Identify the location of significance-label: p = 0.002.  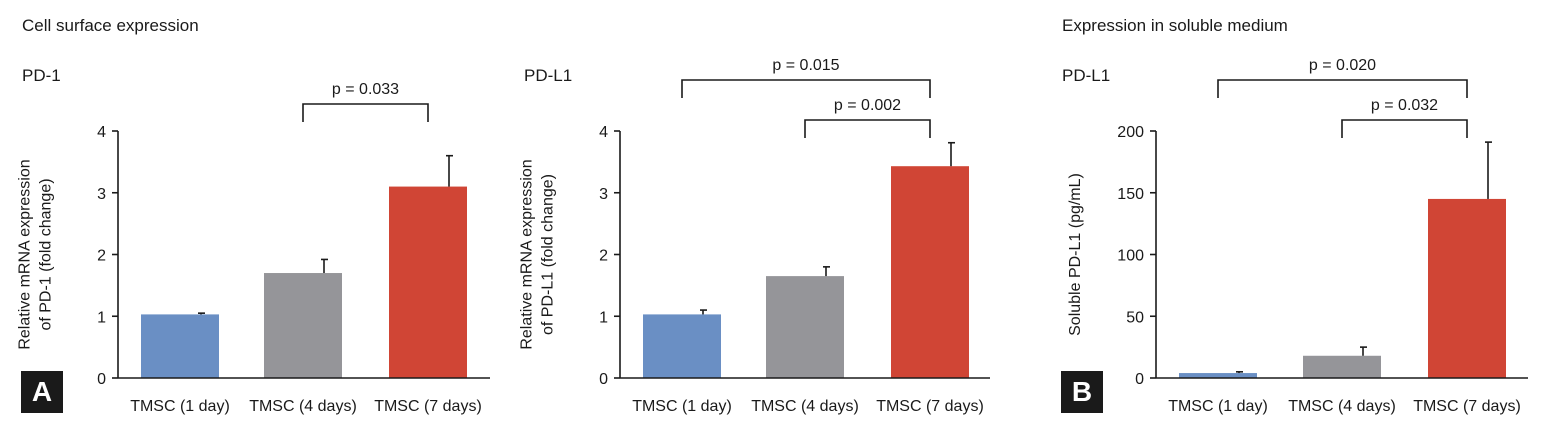
(867, 105).